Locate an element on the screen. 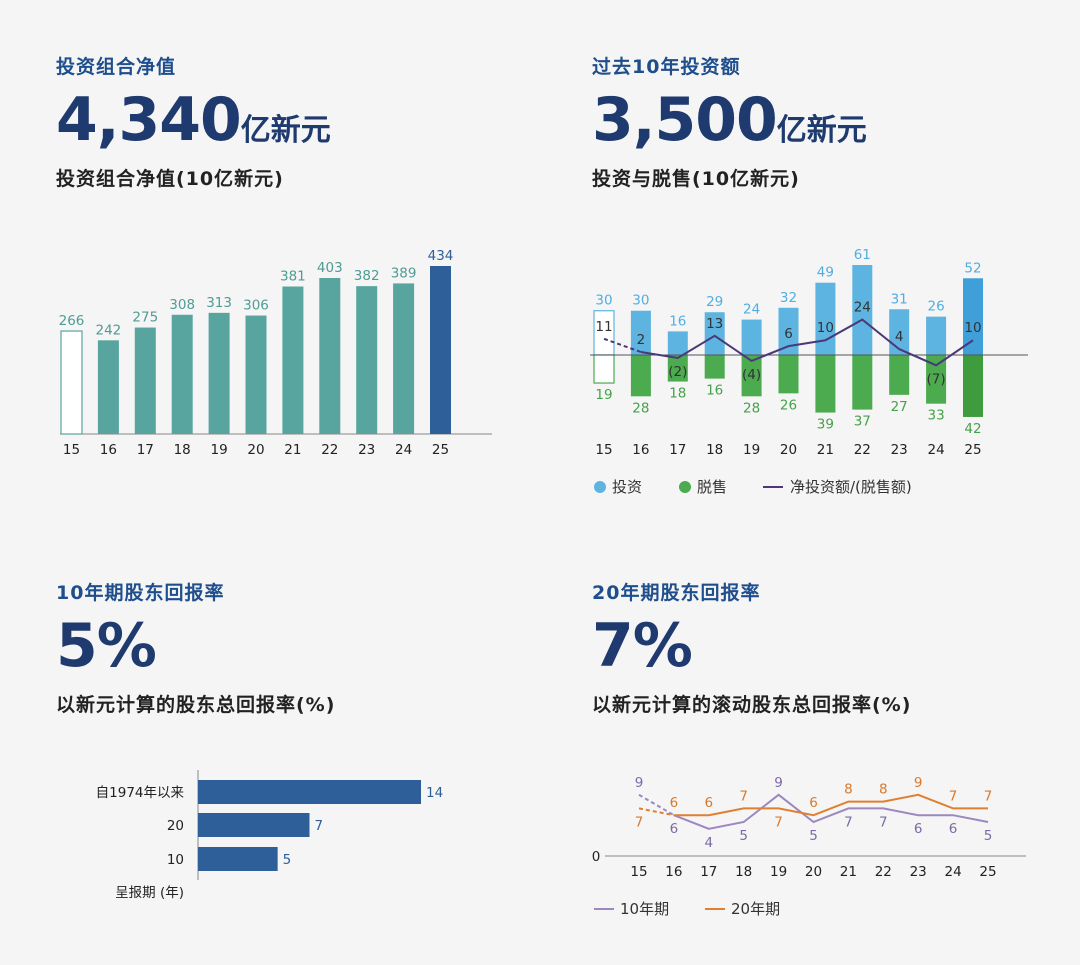  series-line is located at coordinates (830, 805).